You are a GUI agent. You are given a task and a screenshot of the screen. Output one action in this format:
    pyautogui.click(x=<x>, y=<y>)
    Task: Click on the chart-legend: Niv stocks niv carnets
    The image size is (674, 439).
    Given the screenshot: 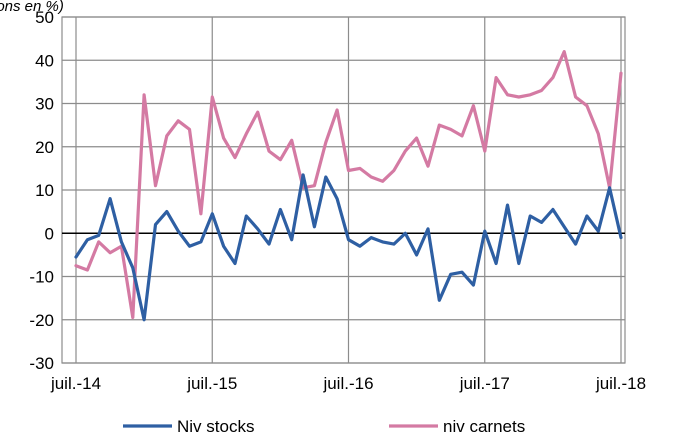 What is the action you would take?
    pyautogui.click(x=324, y=426)
    